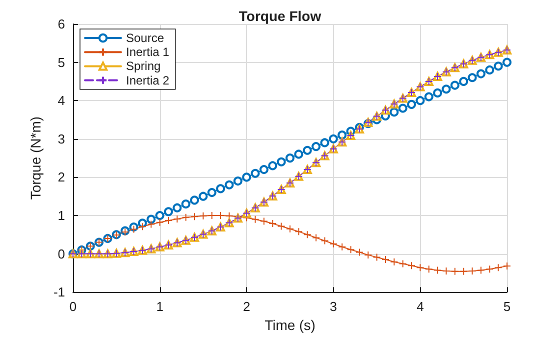 This screenshot has height=337, width=560. What do you see at coordinates (143, 66) in the screenshot?
I see `legend-label: Spring` at bounding box center [143, 66].